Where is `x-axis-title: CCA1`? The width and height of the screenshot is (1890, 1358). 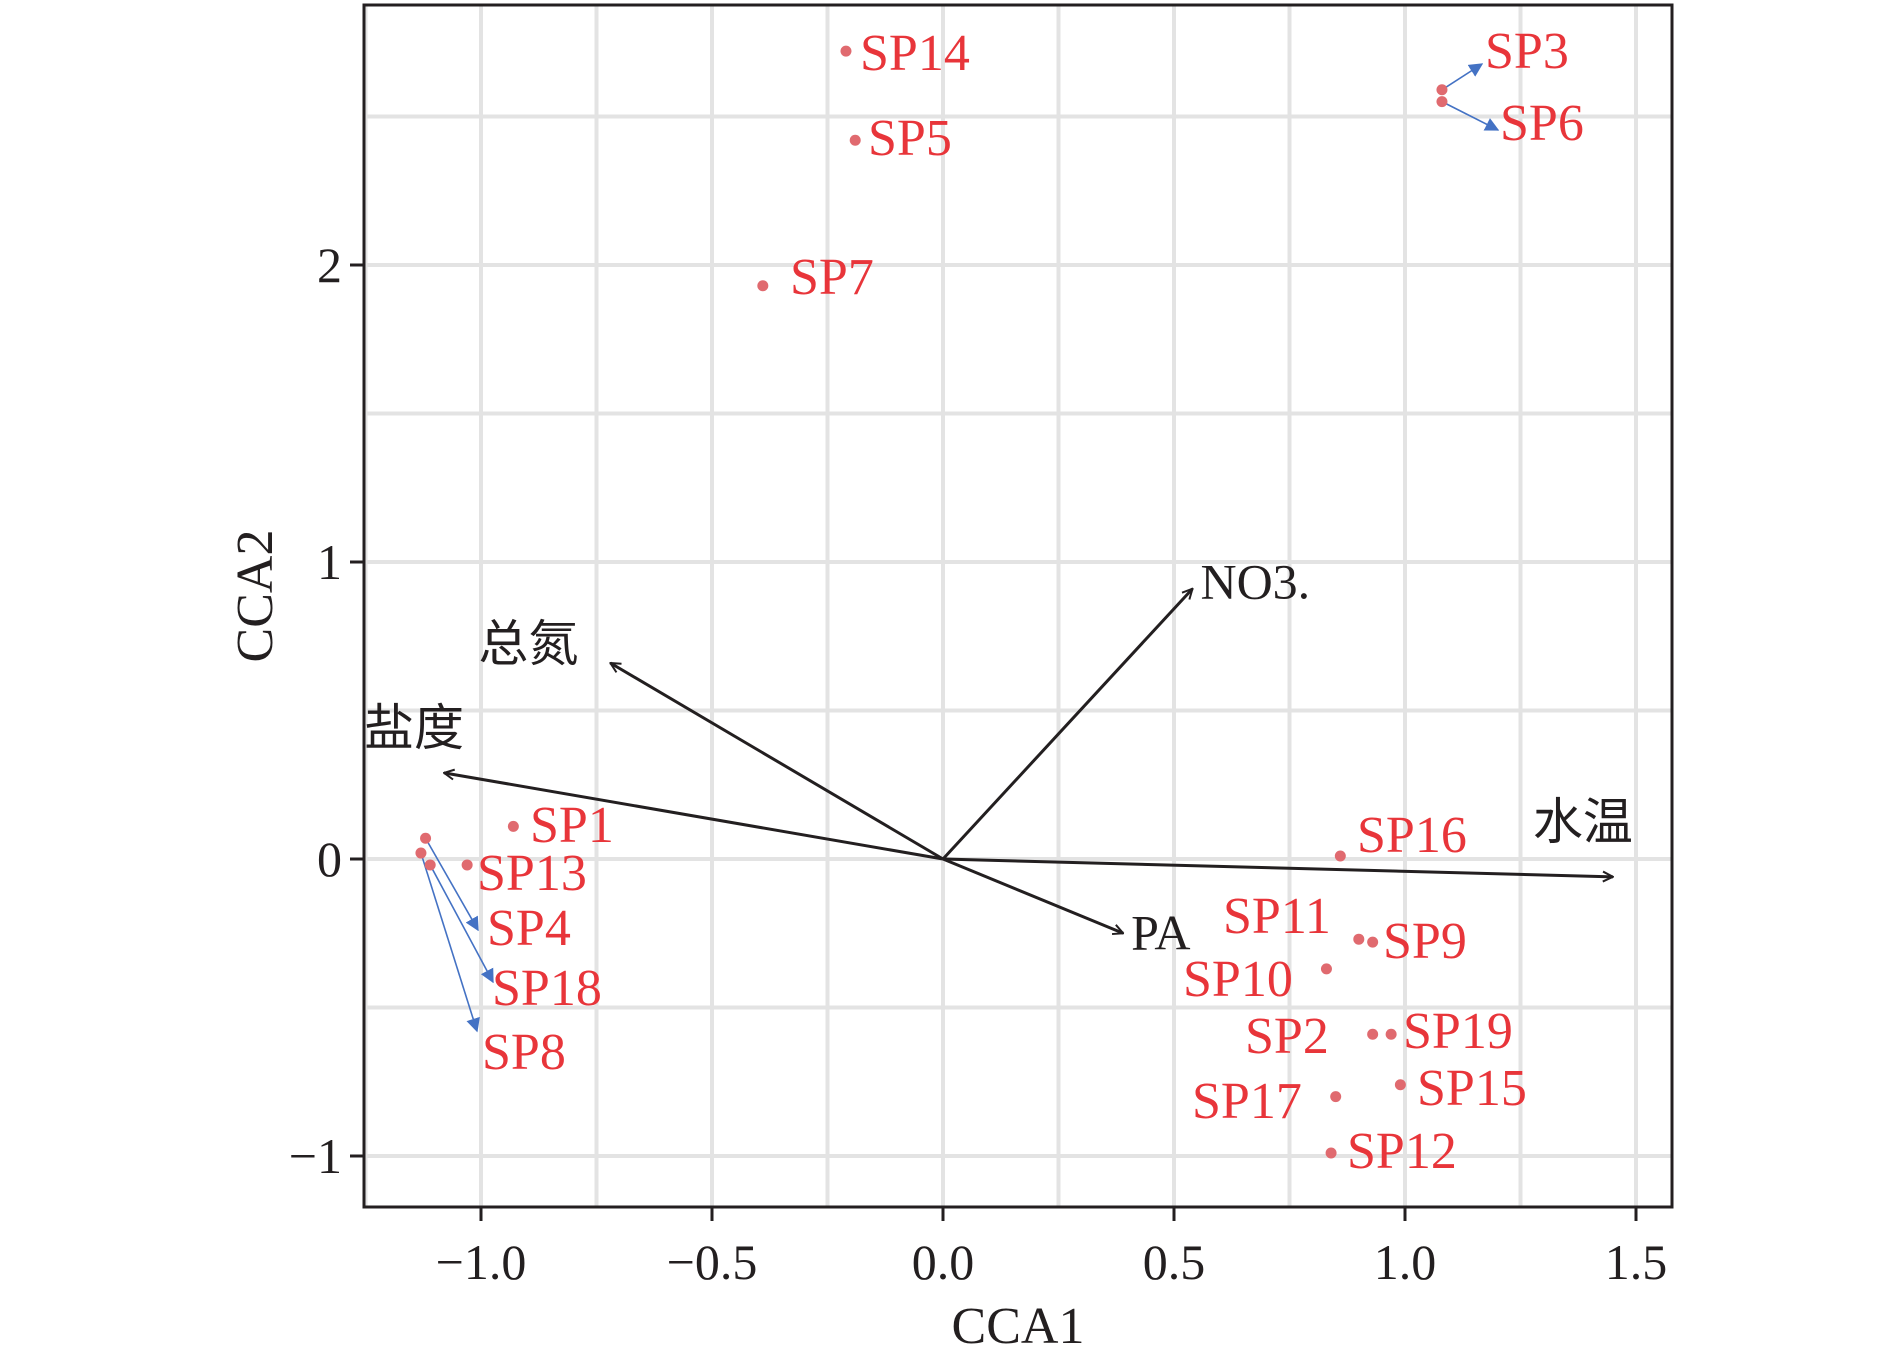 x-axis-title: CCA1 is located at coordinates (1018, 1326).